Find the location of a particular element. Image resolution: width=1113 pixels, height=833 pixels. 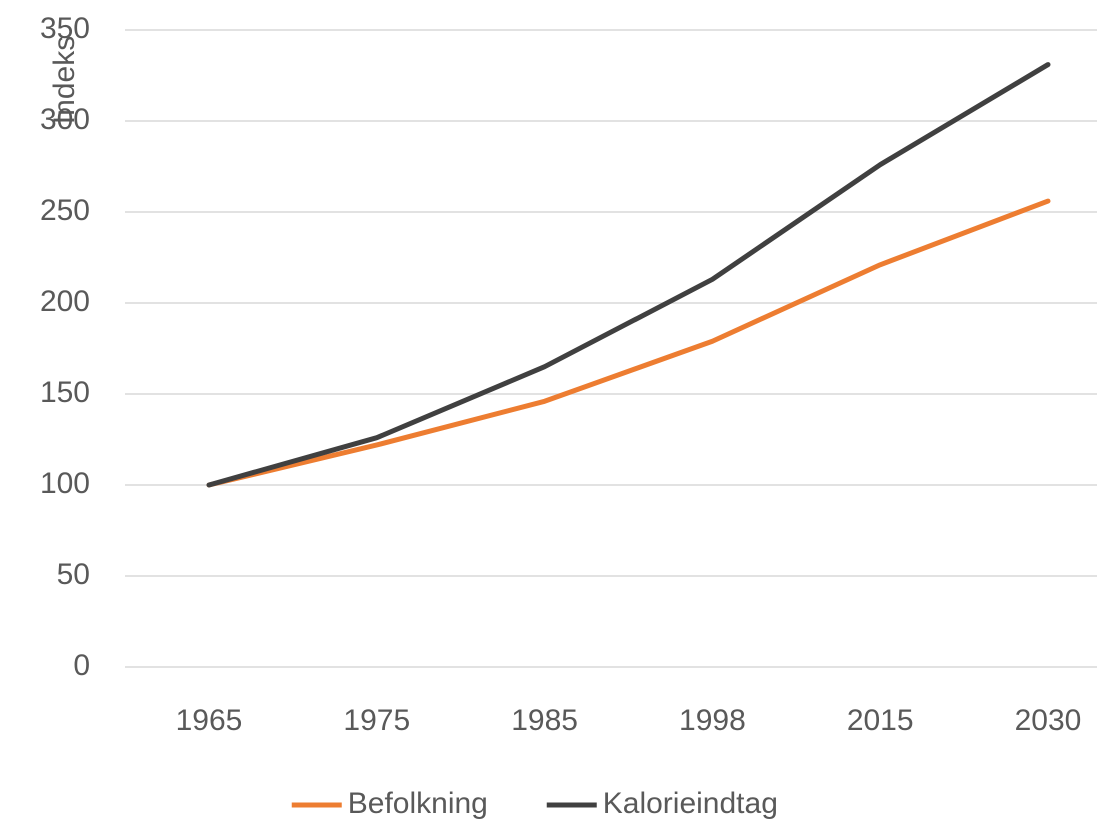

y-tick-label: 350 is located at coordinates (65, 28).